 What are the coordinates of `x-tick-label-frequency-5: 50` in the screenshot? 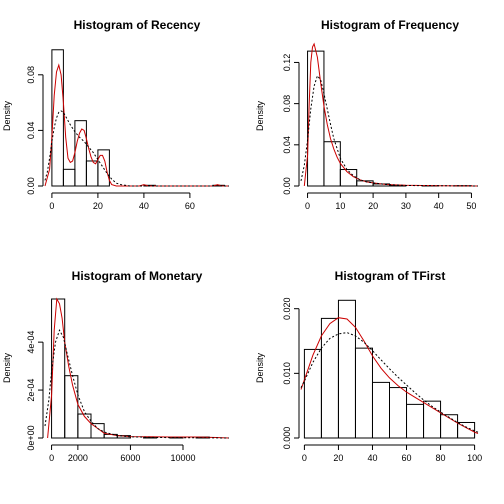 It's located at (471, 206).